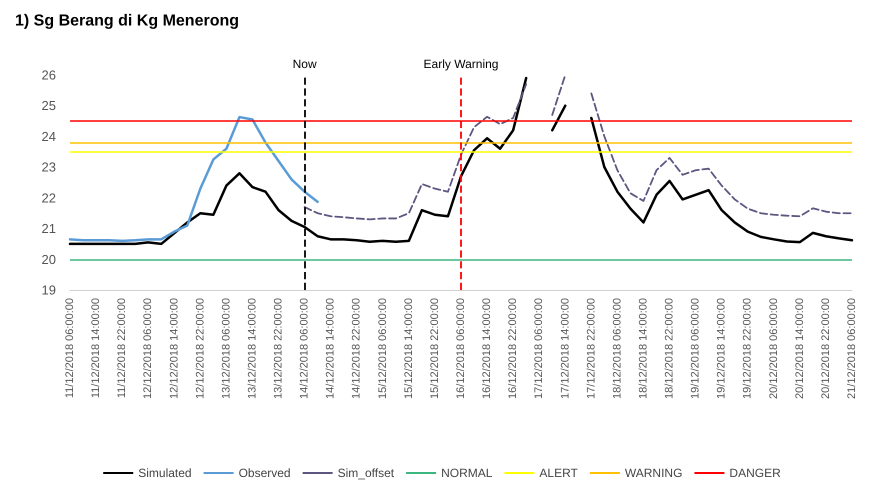 The height and width of the screenshot is (492, 884). I want to click on ref-line-label: Early Warning, so click(461, 64).